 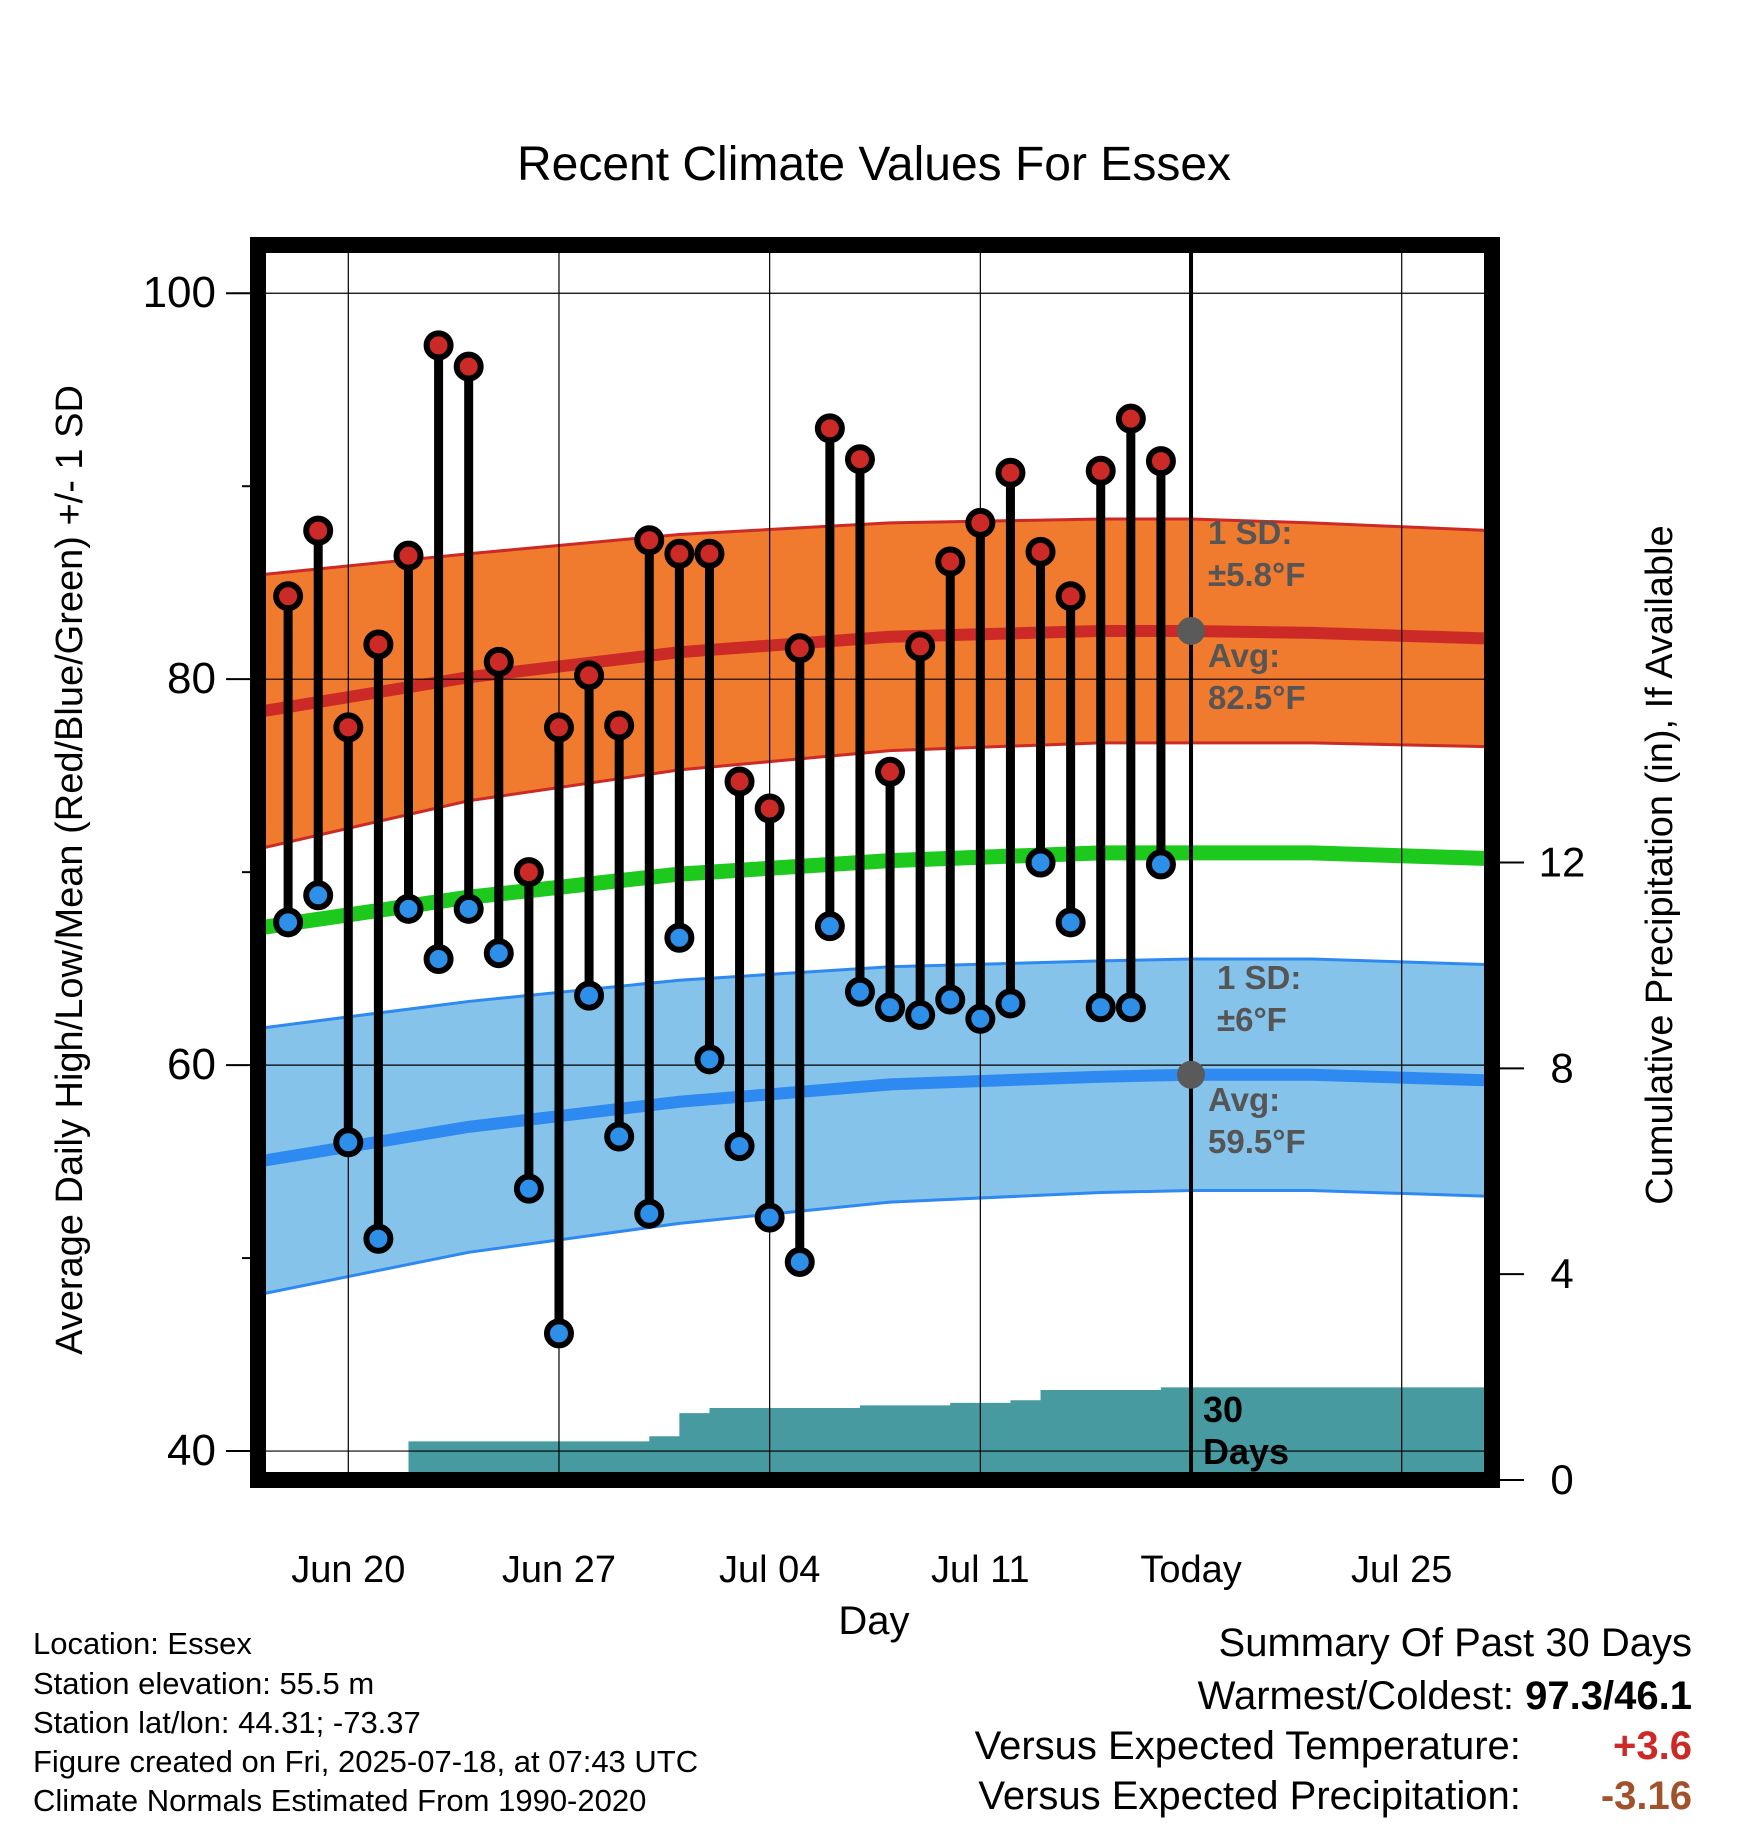 I want to click on latlon-text: Station lat/lon: 44.31; -73.37, so click(x=227, y=1722).